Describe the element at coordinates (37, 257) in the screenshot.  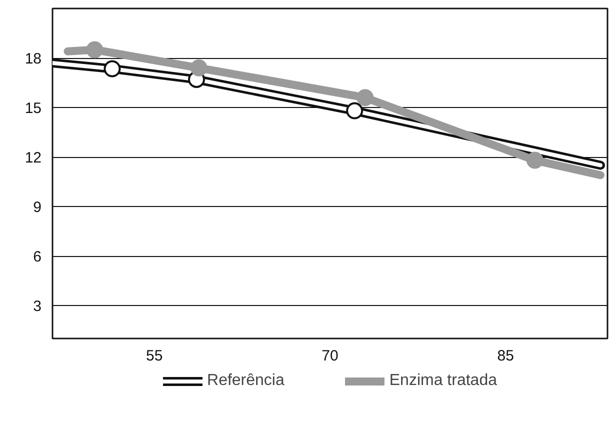
I see `y-tick-label: 6` at that location.